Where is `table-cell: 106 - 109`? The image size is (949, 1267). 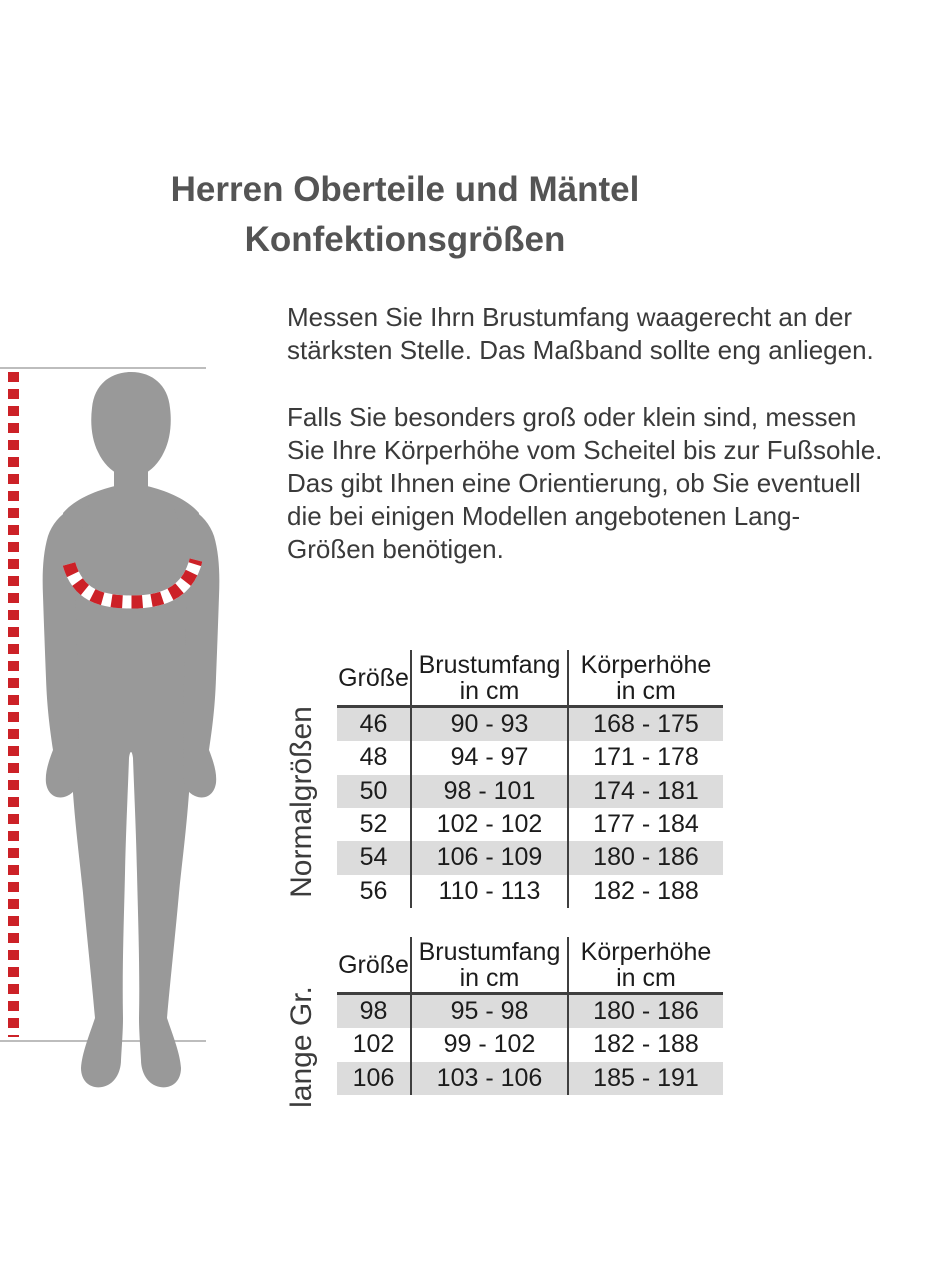
table-cell: 106 - 109 is located at coordinates (488, 858).